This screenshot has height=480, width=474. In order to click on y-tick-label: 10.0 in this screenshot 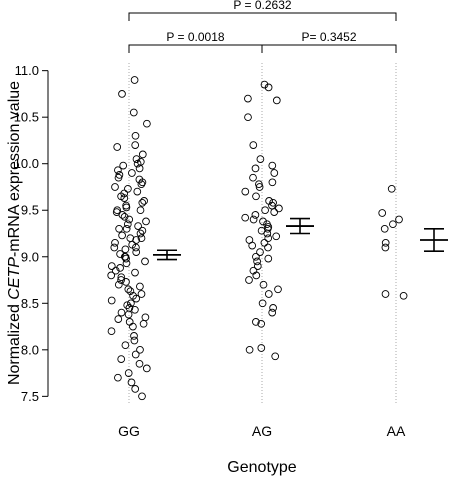, I will do `click(26, 163)`.